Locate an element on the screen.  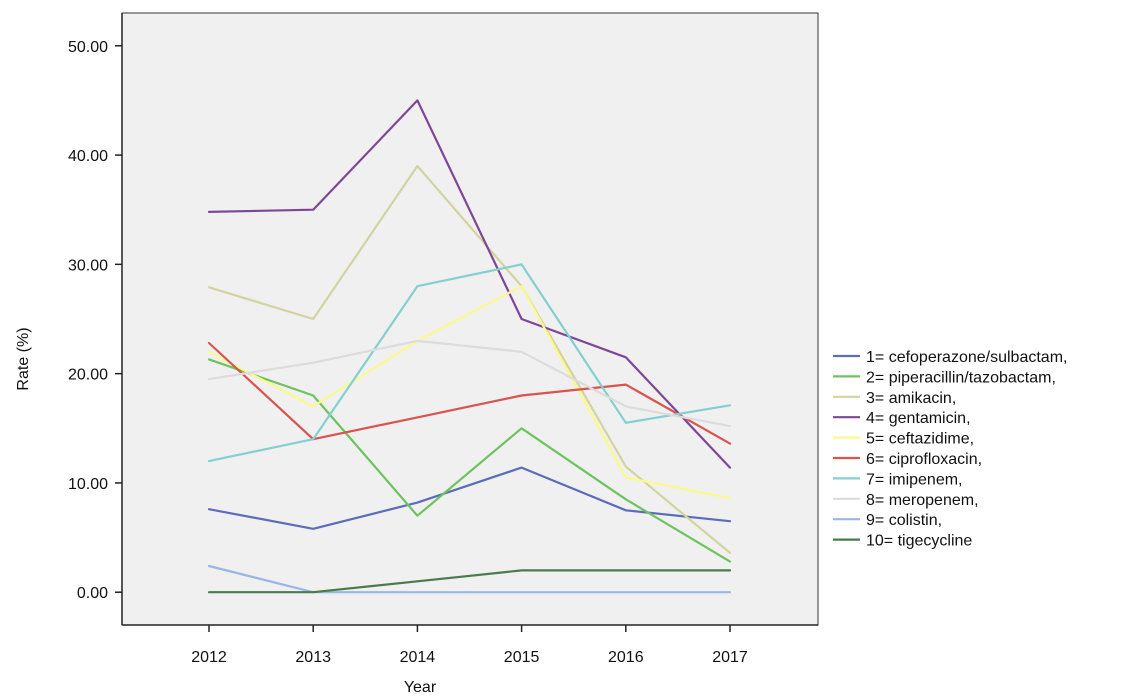
legend-label: 10= tigecycline is located at coordinates (919, 541).